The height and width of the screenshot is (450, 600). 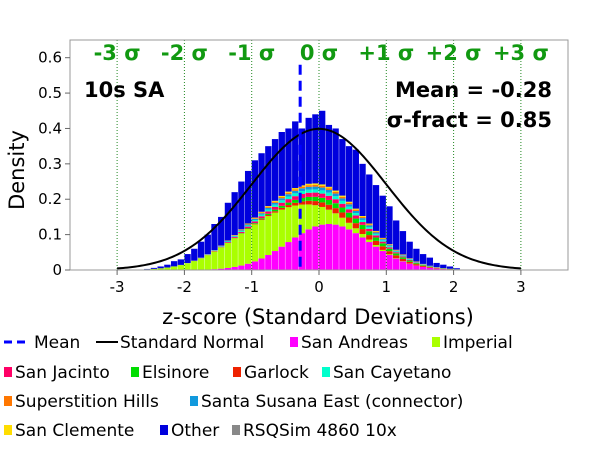 What do you see at coordinates (57, 343) in the screenshot?
I see `legend-label: Mean` at bounding box center [57, 343].